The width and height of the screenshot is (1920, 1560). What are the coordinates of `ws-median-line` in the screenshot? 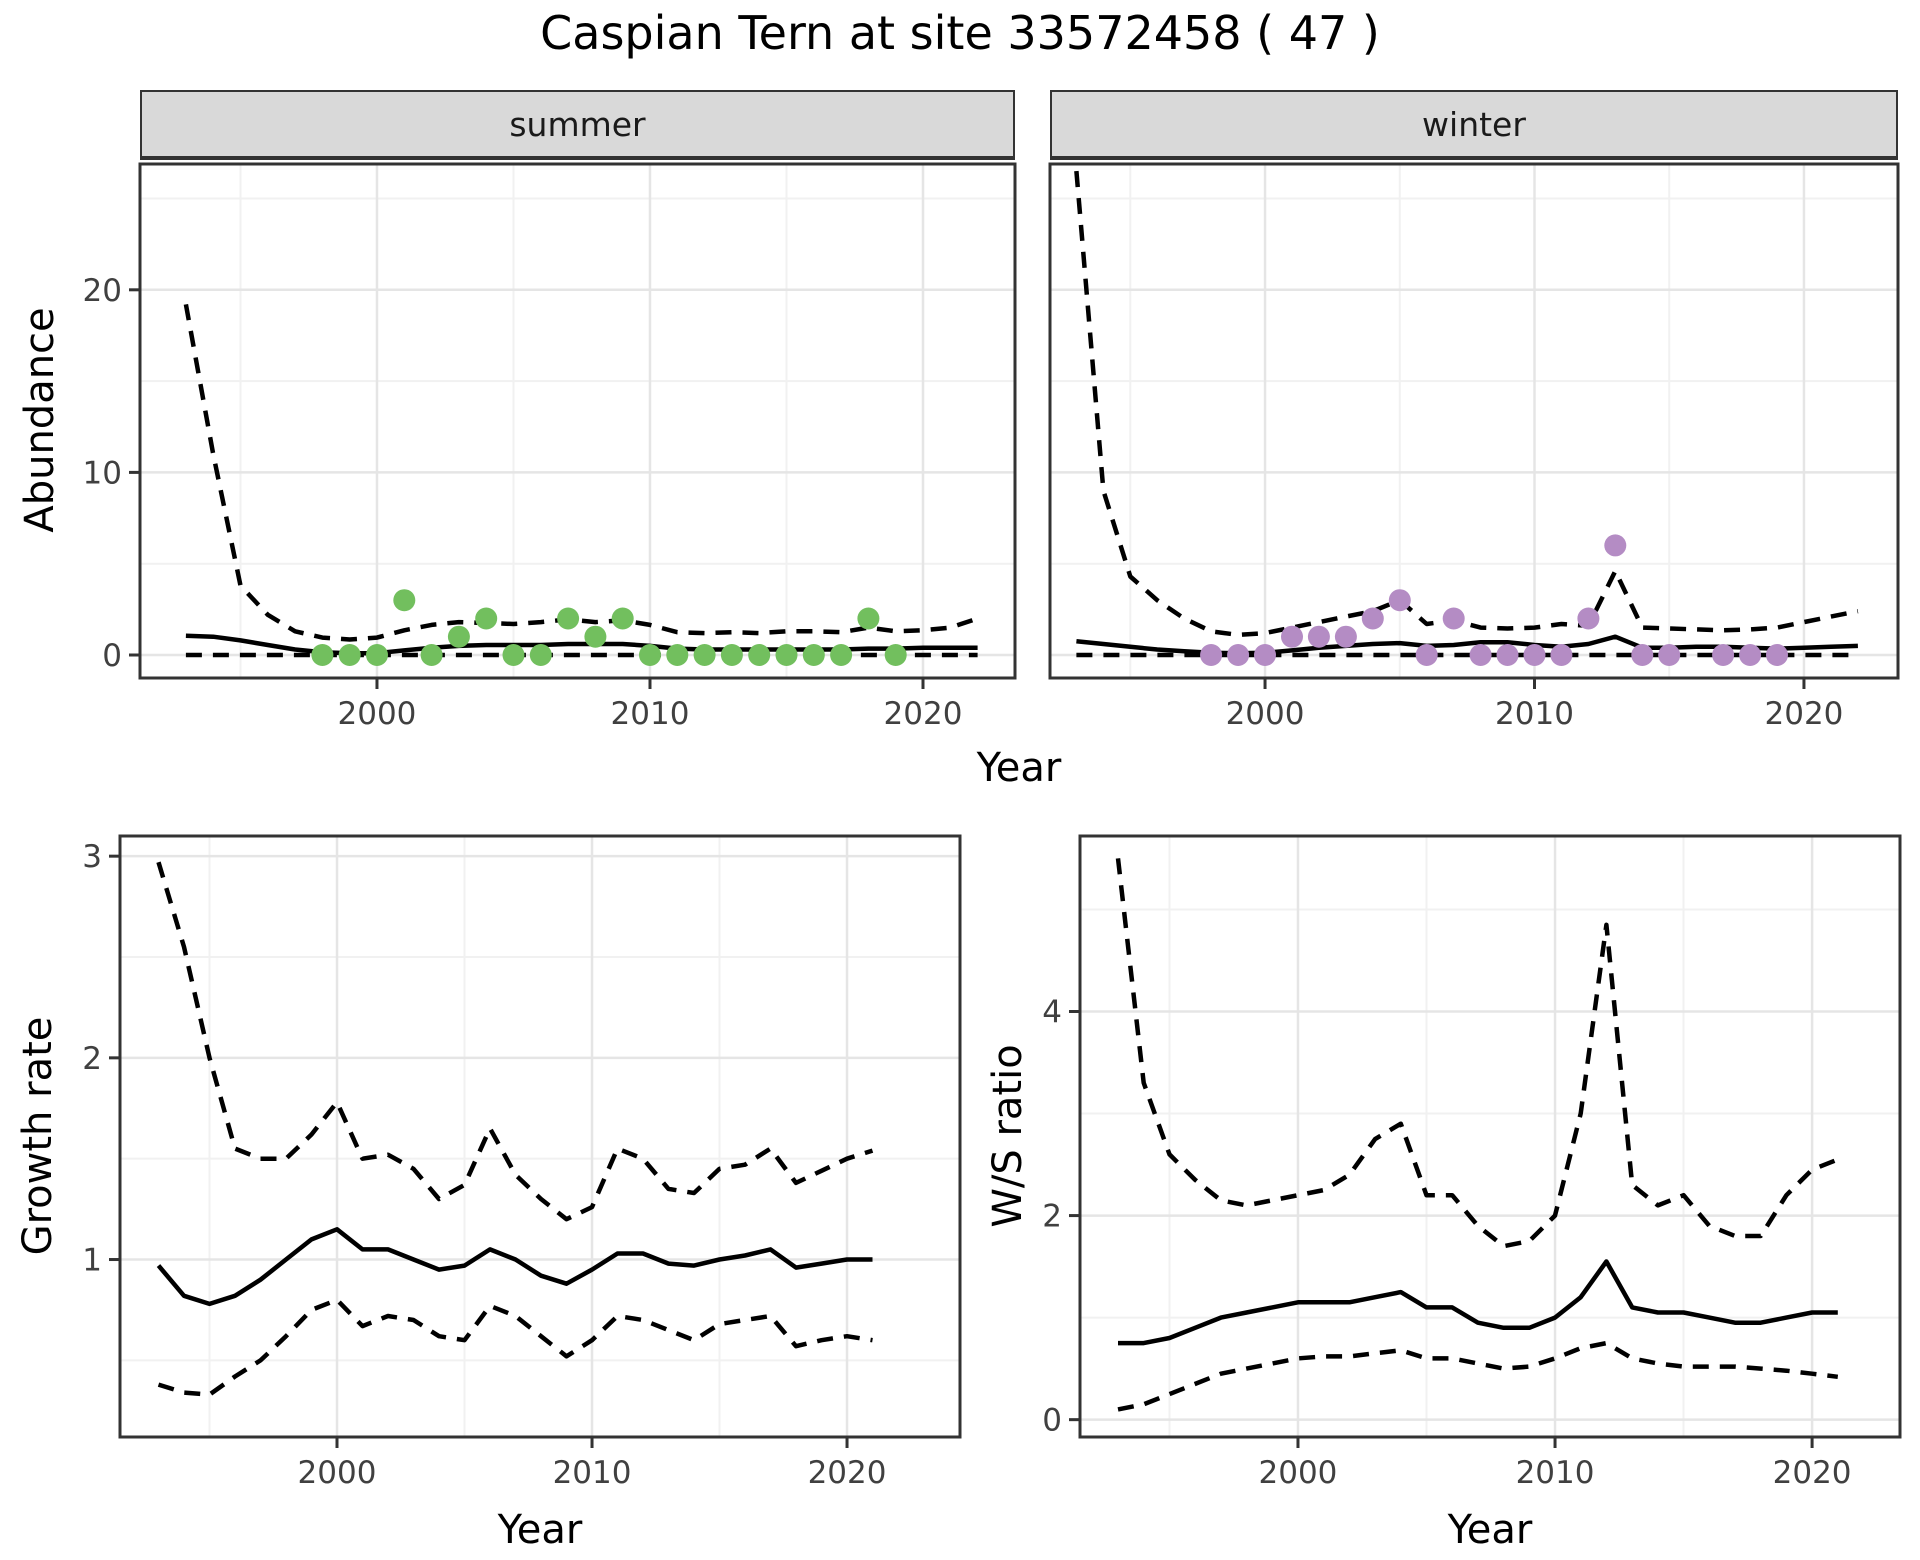 It's located at (1478, 1302).